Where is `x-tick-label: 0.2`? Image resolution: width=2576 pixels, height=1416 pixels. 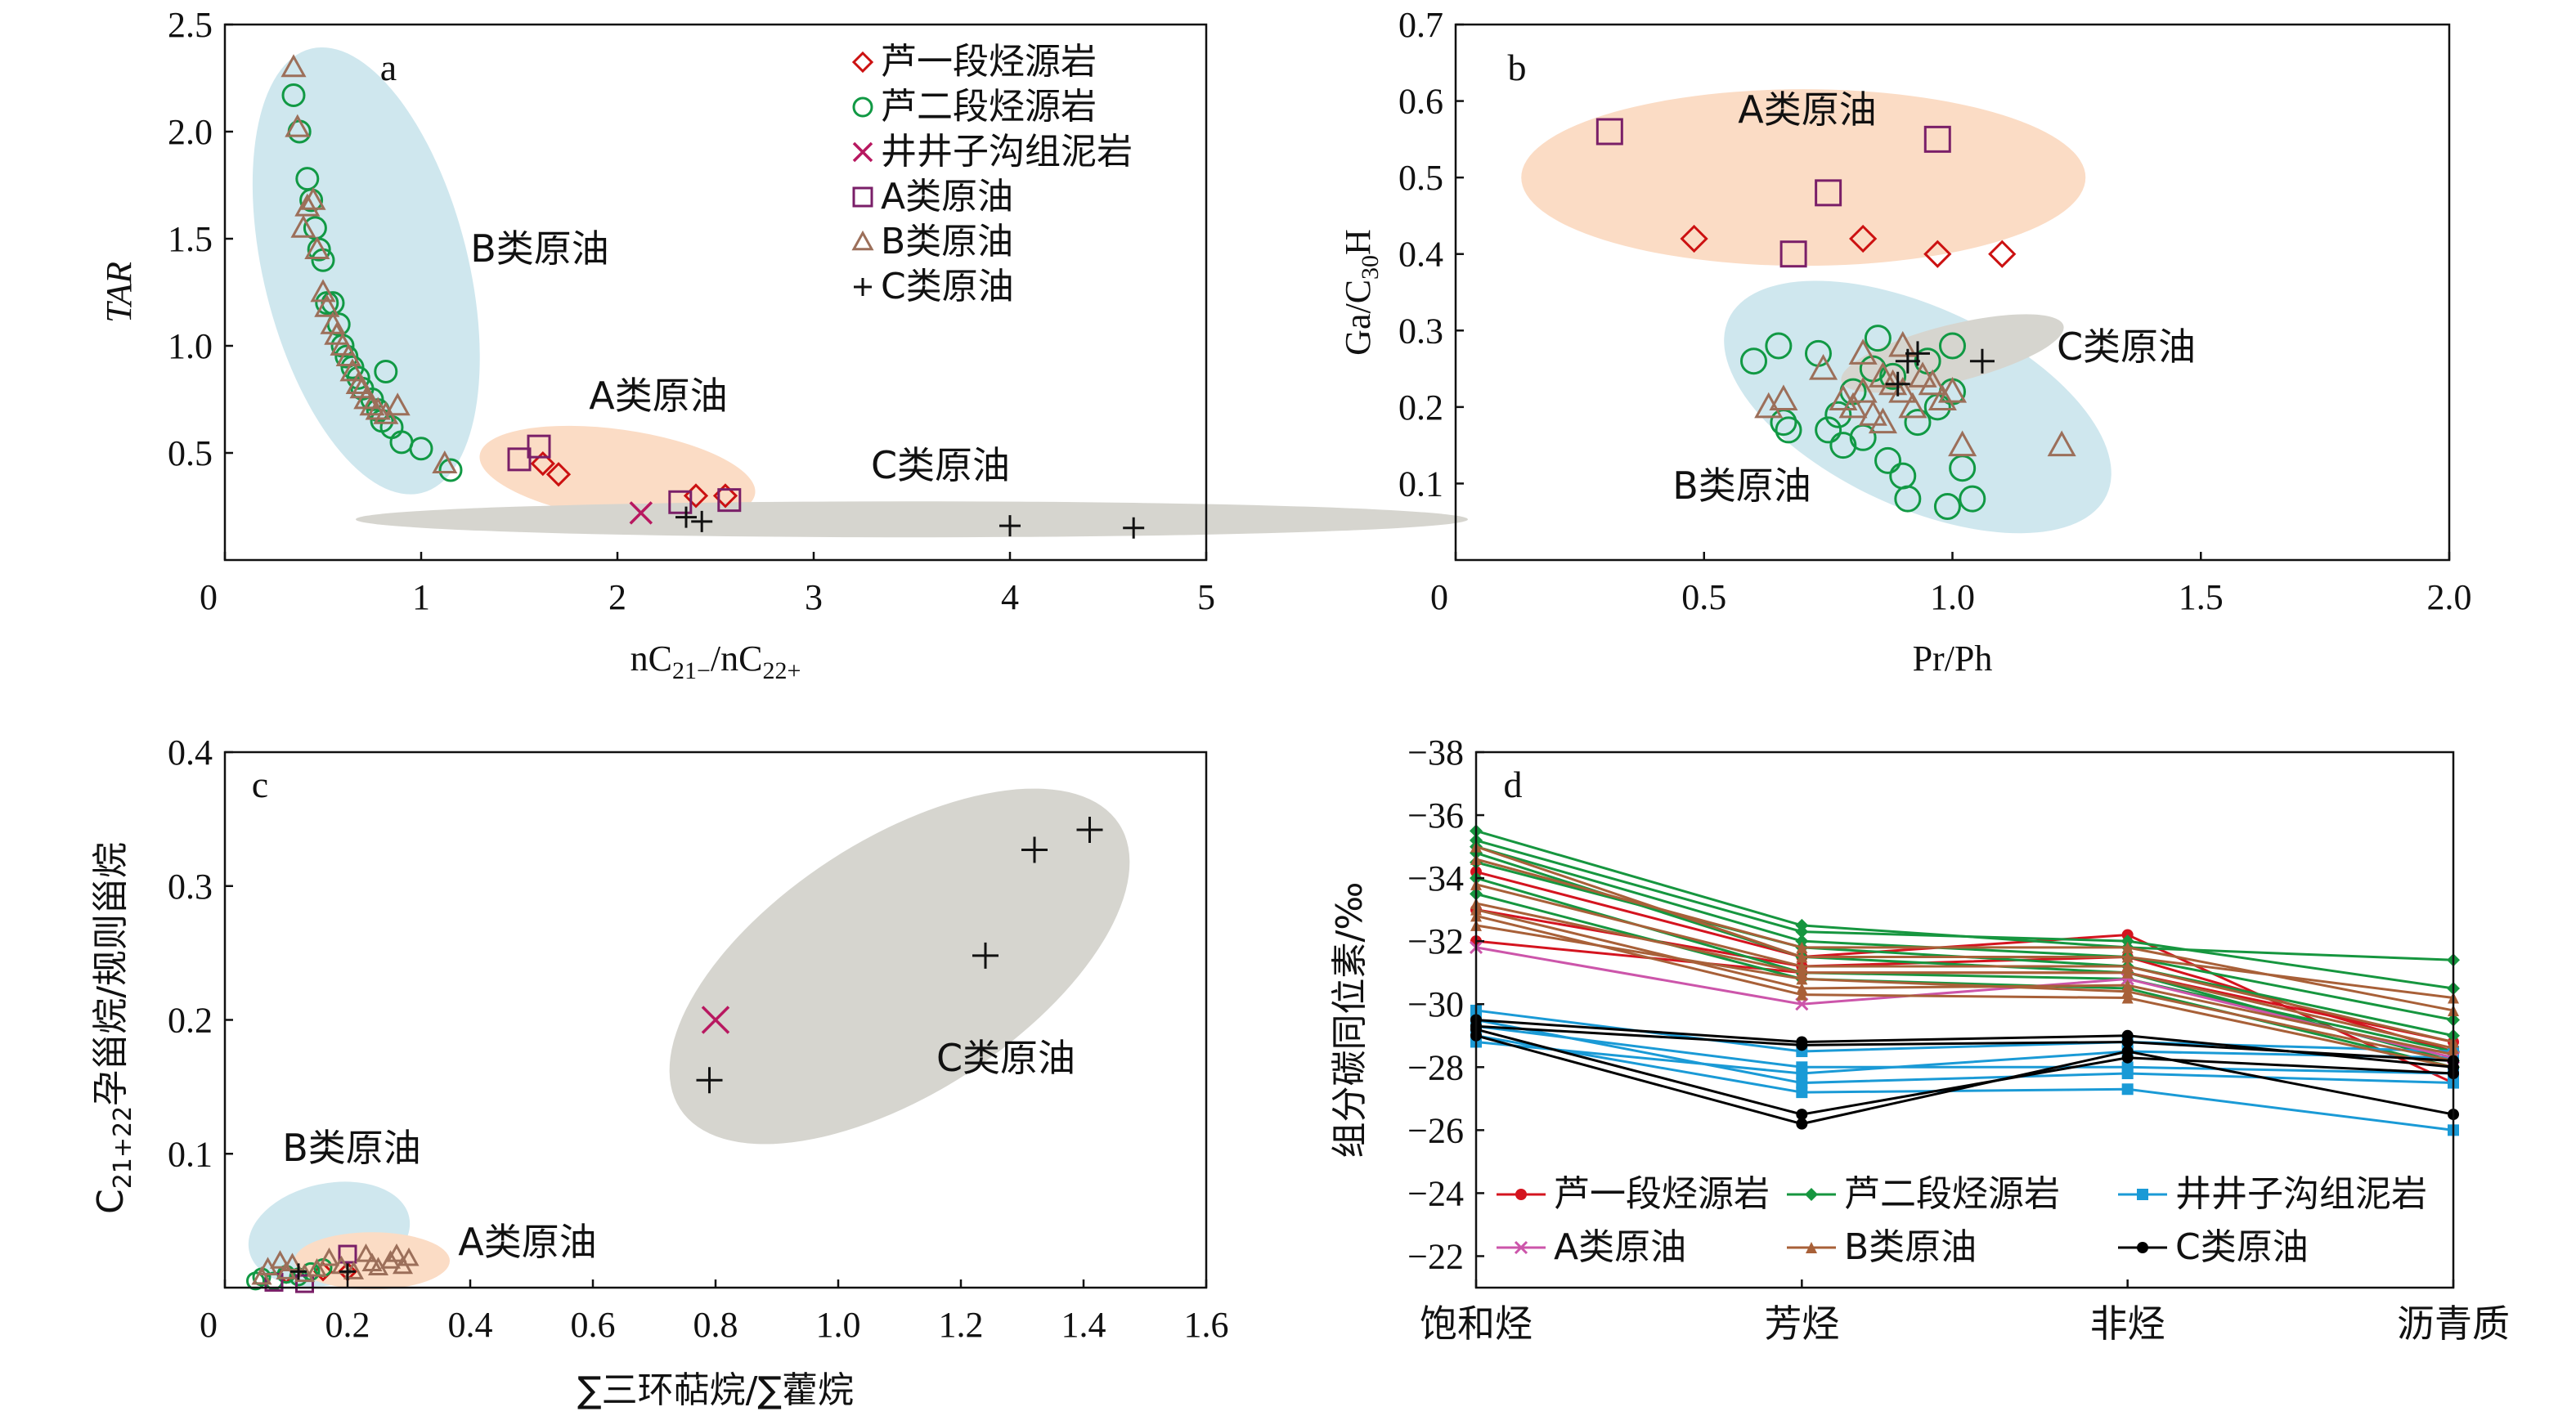 x-tick-label: 0.2 is located at coordinates (347, 1325).